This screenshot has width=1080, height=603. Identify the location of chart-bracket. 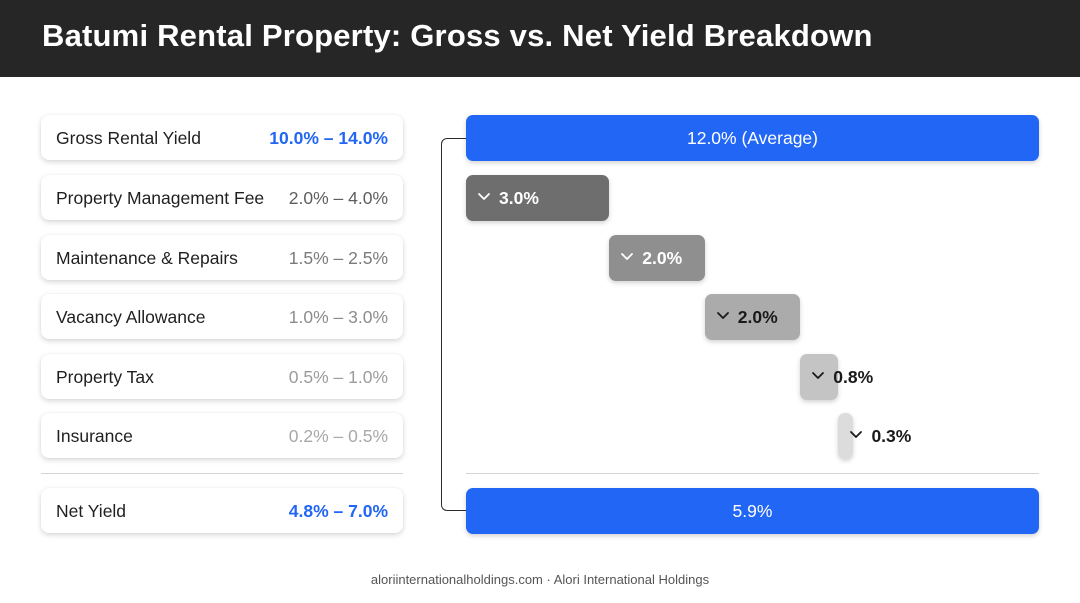
(453, 324).